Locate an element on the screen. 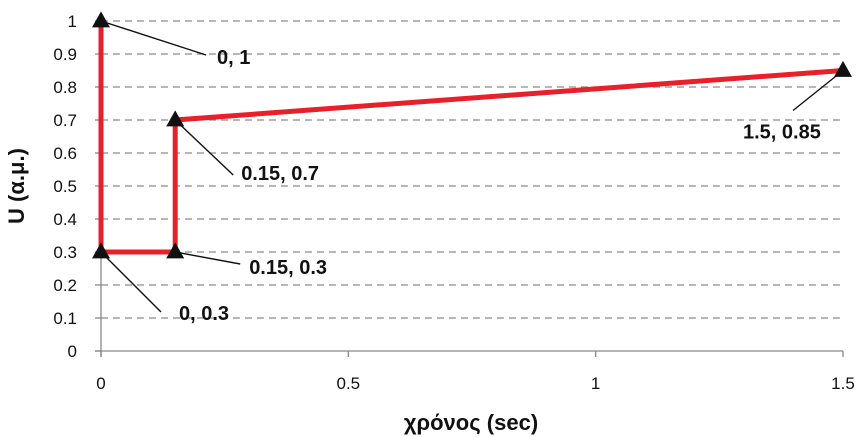 This screenshot has width=863, height=437. y-axis-title: U (α.μ.) is located at coordinates (16, 186).